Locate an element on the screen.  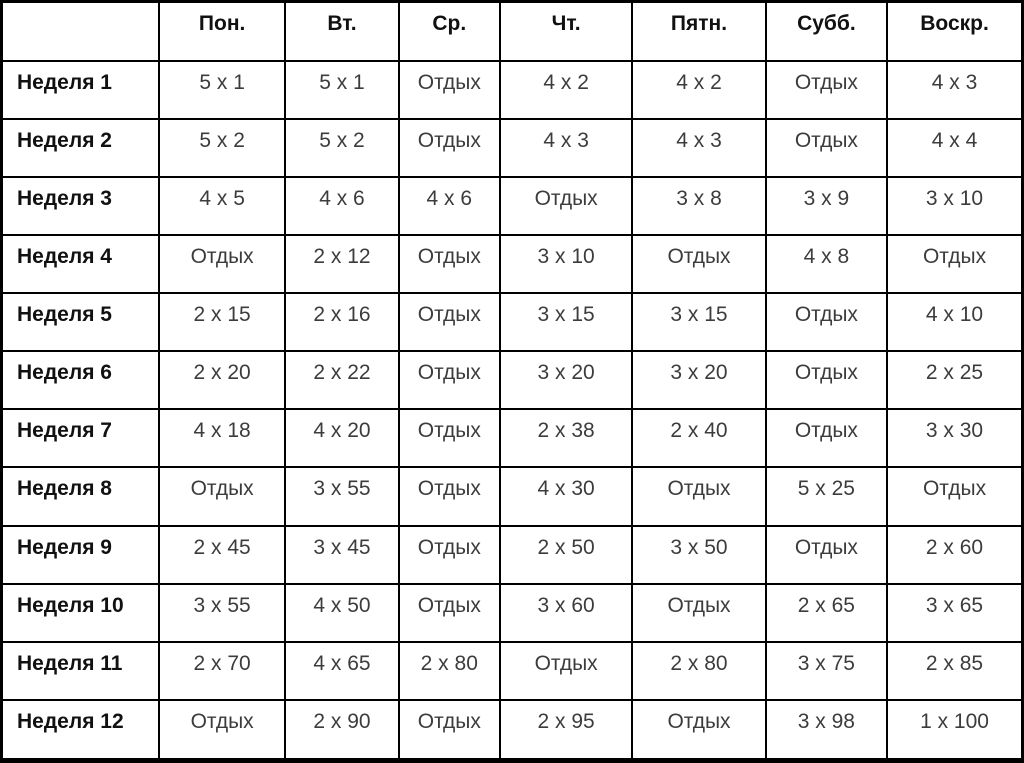
workout-cell: 5 x 25 is located at coordinates (826, 496).